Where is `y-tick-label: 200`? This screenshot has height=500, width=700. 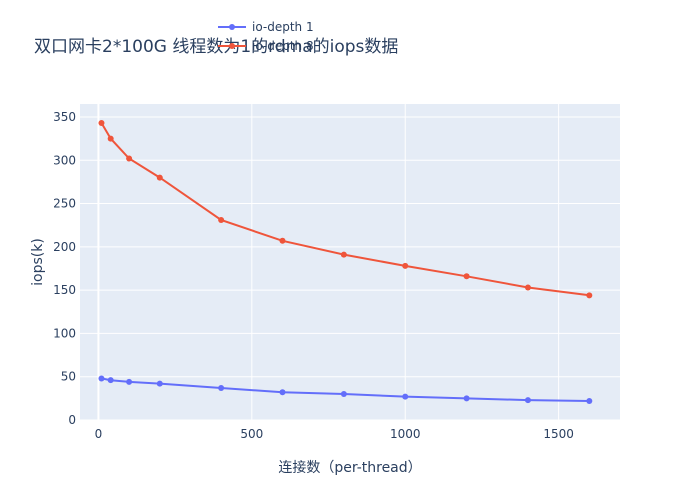
y-tick-label: 200 is located at coordinates (64, 247).